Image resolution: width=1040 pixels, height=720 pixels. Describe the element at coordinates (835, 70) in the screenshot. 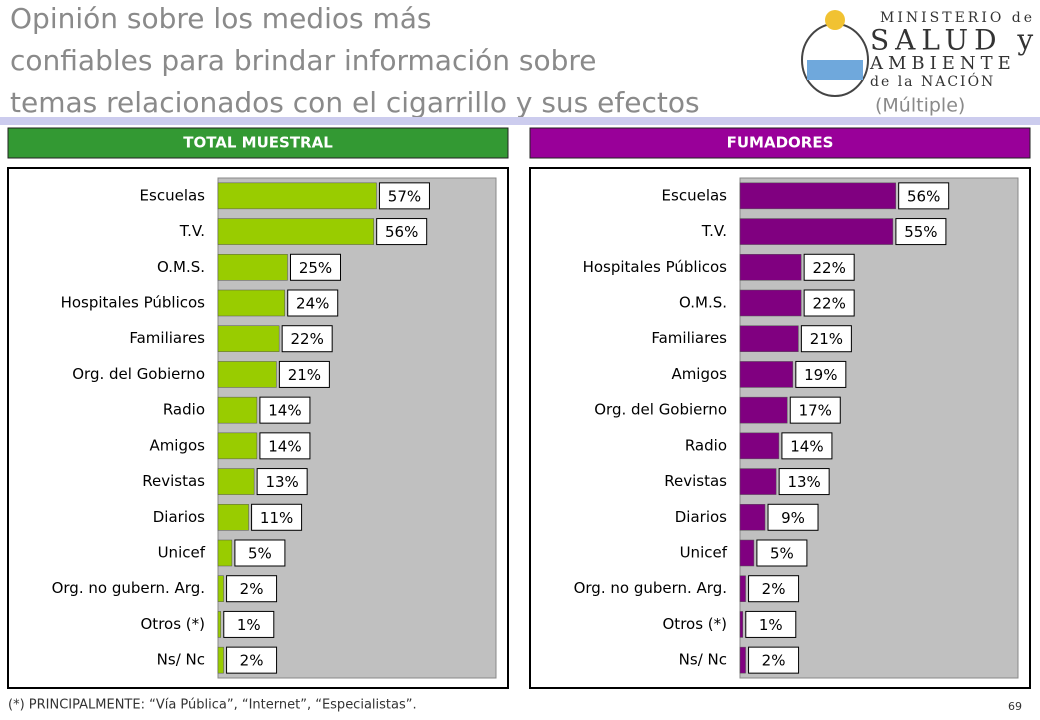

I see `emblem-lower` at that location.